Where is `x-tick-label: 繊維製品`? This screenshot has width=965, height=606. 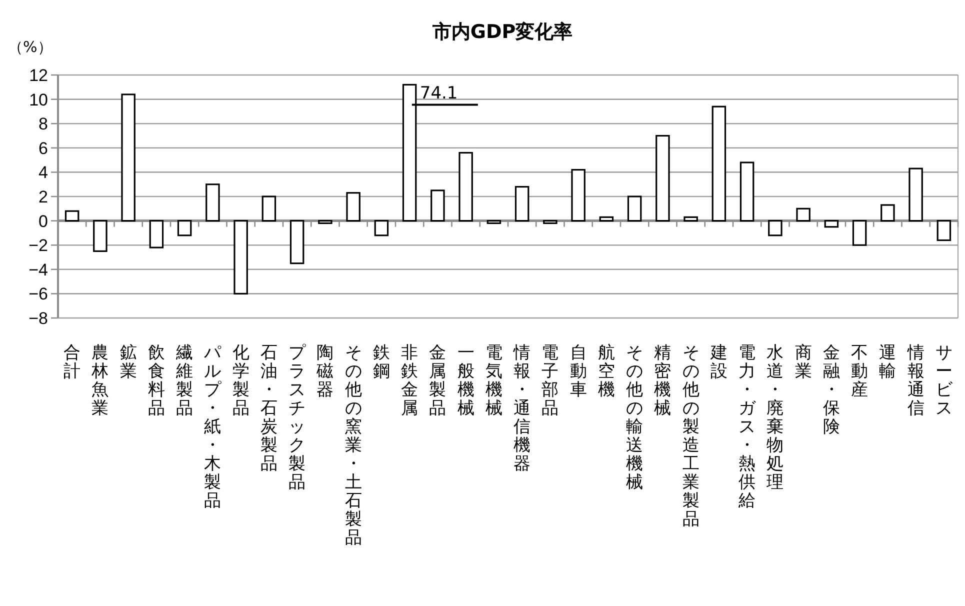 x-tick-label: 繊維製品 is located at coordinates (184, 380).